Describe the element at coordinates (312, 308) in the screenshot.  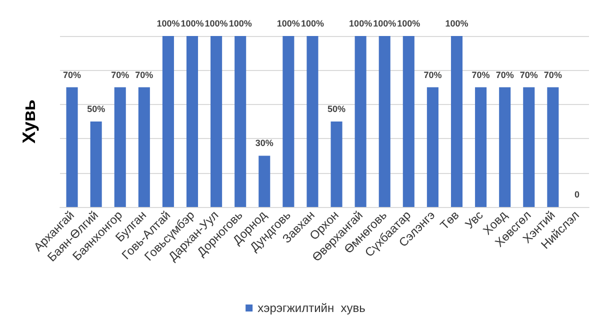
I see `legend-label: хэрэгжилтийн хувь` at that location.